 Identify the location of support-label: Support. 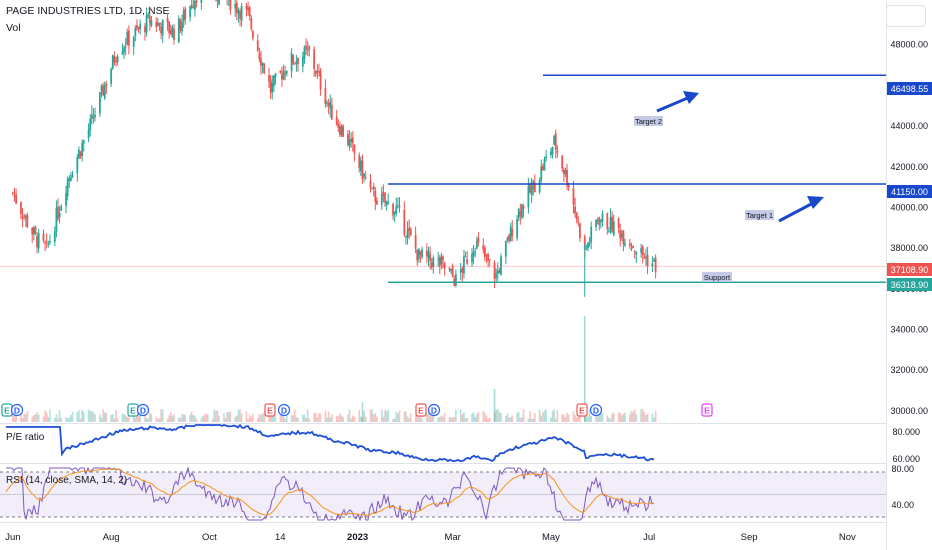
(717, 277).